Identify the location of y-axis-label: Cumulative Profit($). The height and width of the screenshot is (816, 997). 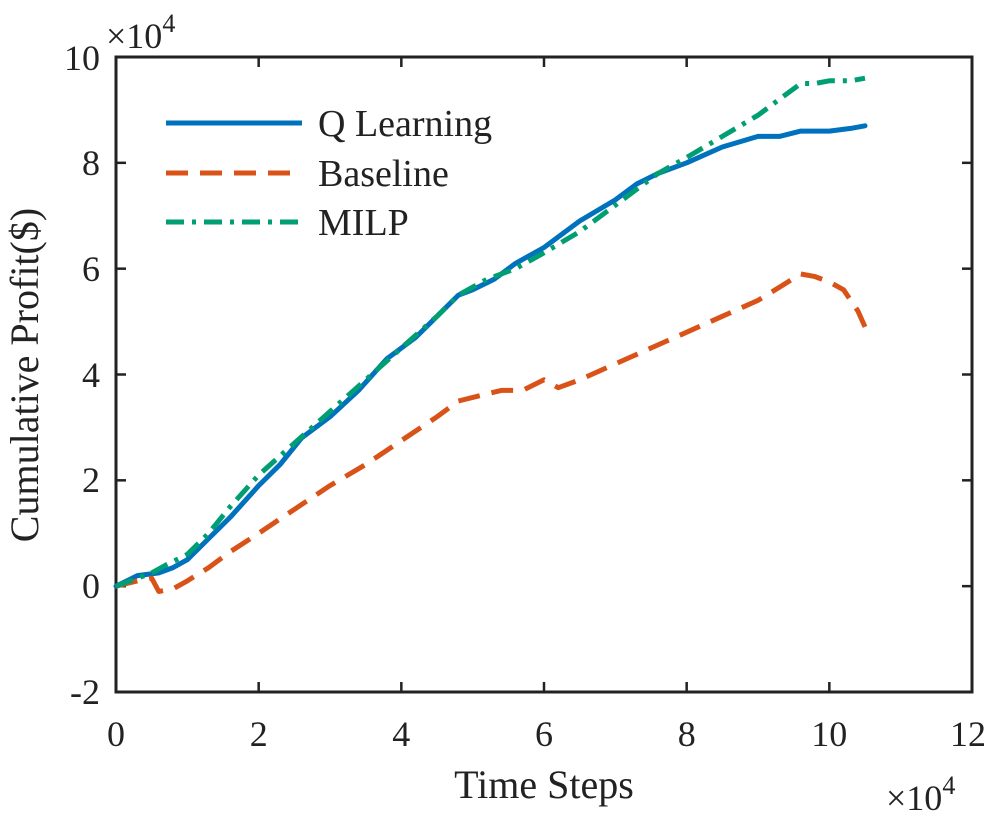
(24, 375).